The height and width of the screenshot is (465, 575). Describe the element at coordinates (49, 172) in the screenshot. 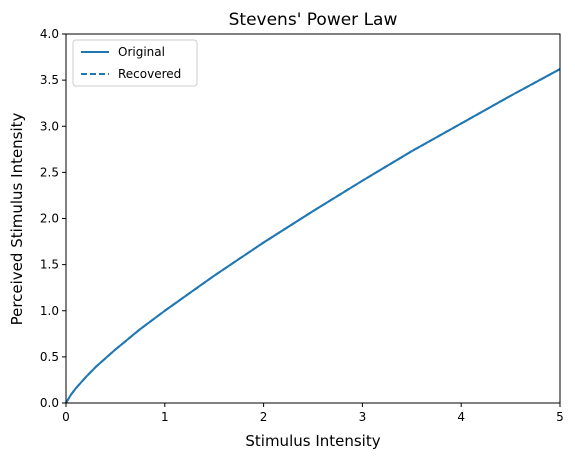

I see `y-tick-label: 2.5` at that location.